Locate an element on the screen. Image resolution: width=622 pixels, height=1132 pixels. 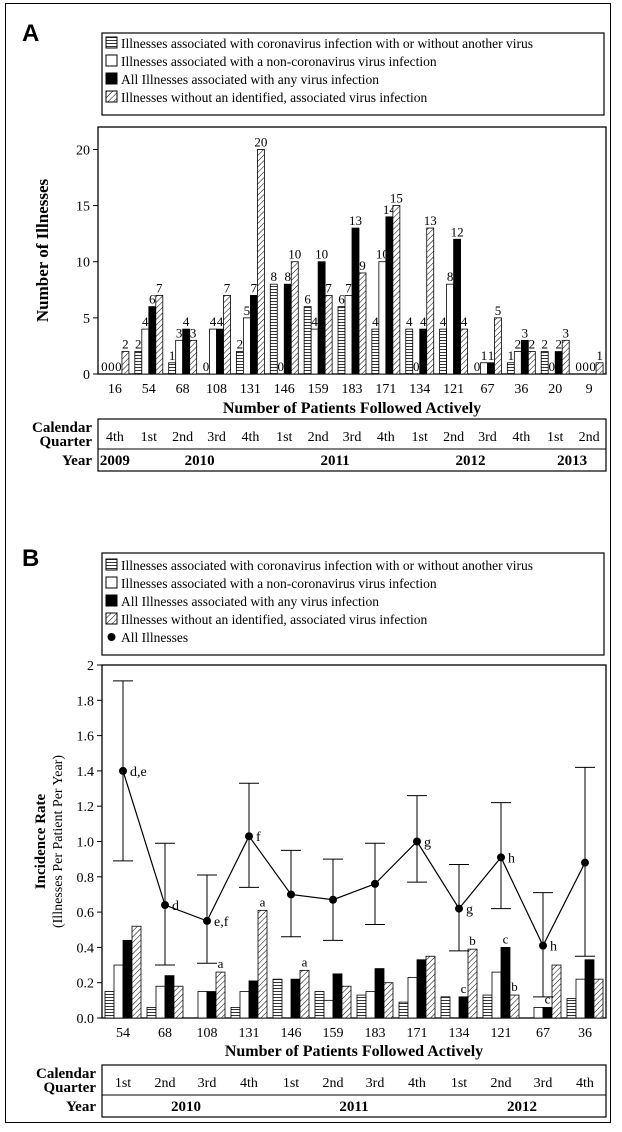
pa-bar-label-13-2: 2 is located at coordinates (558, 344).